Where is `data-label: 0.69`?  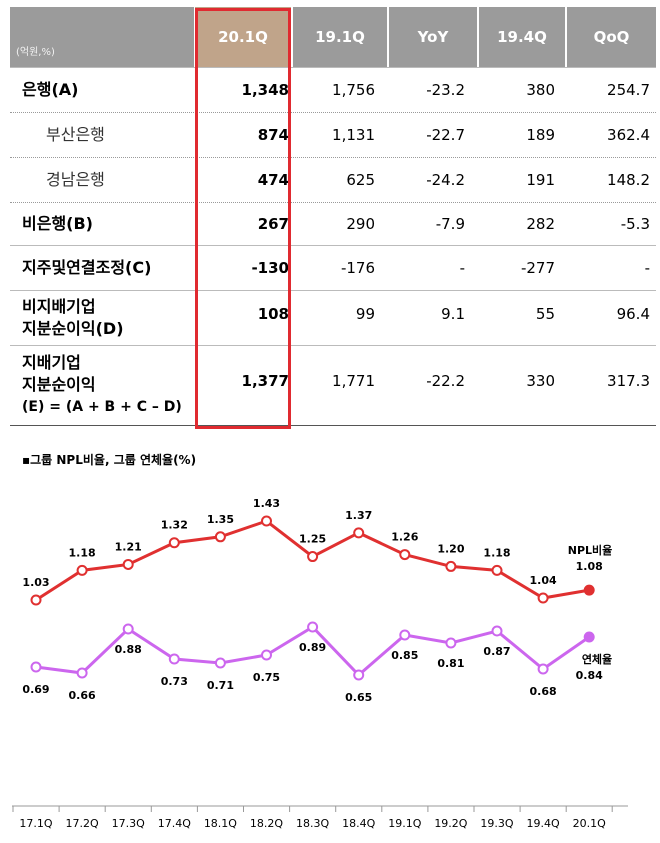 data-label: 0.69 is located at coordinates (35, 689).